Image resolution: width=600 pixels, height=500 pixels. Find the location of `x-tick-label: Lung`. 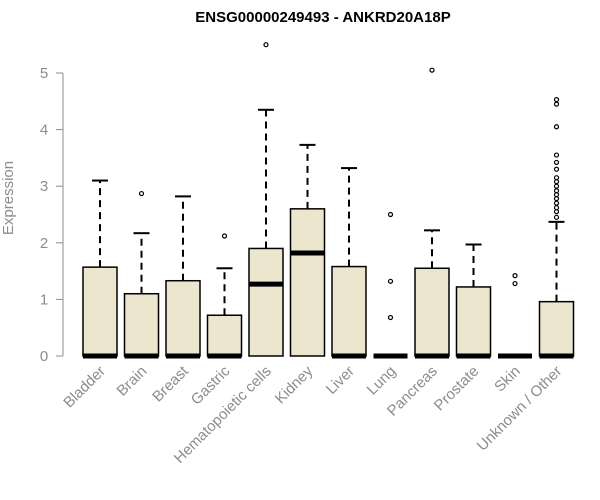

x-tick-label: Lung is located at coordinates (382, 381).